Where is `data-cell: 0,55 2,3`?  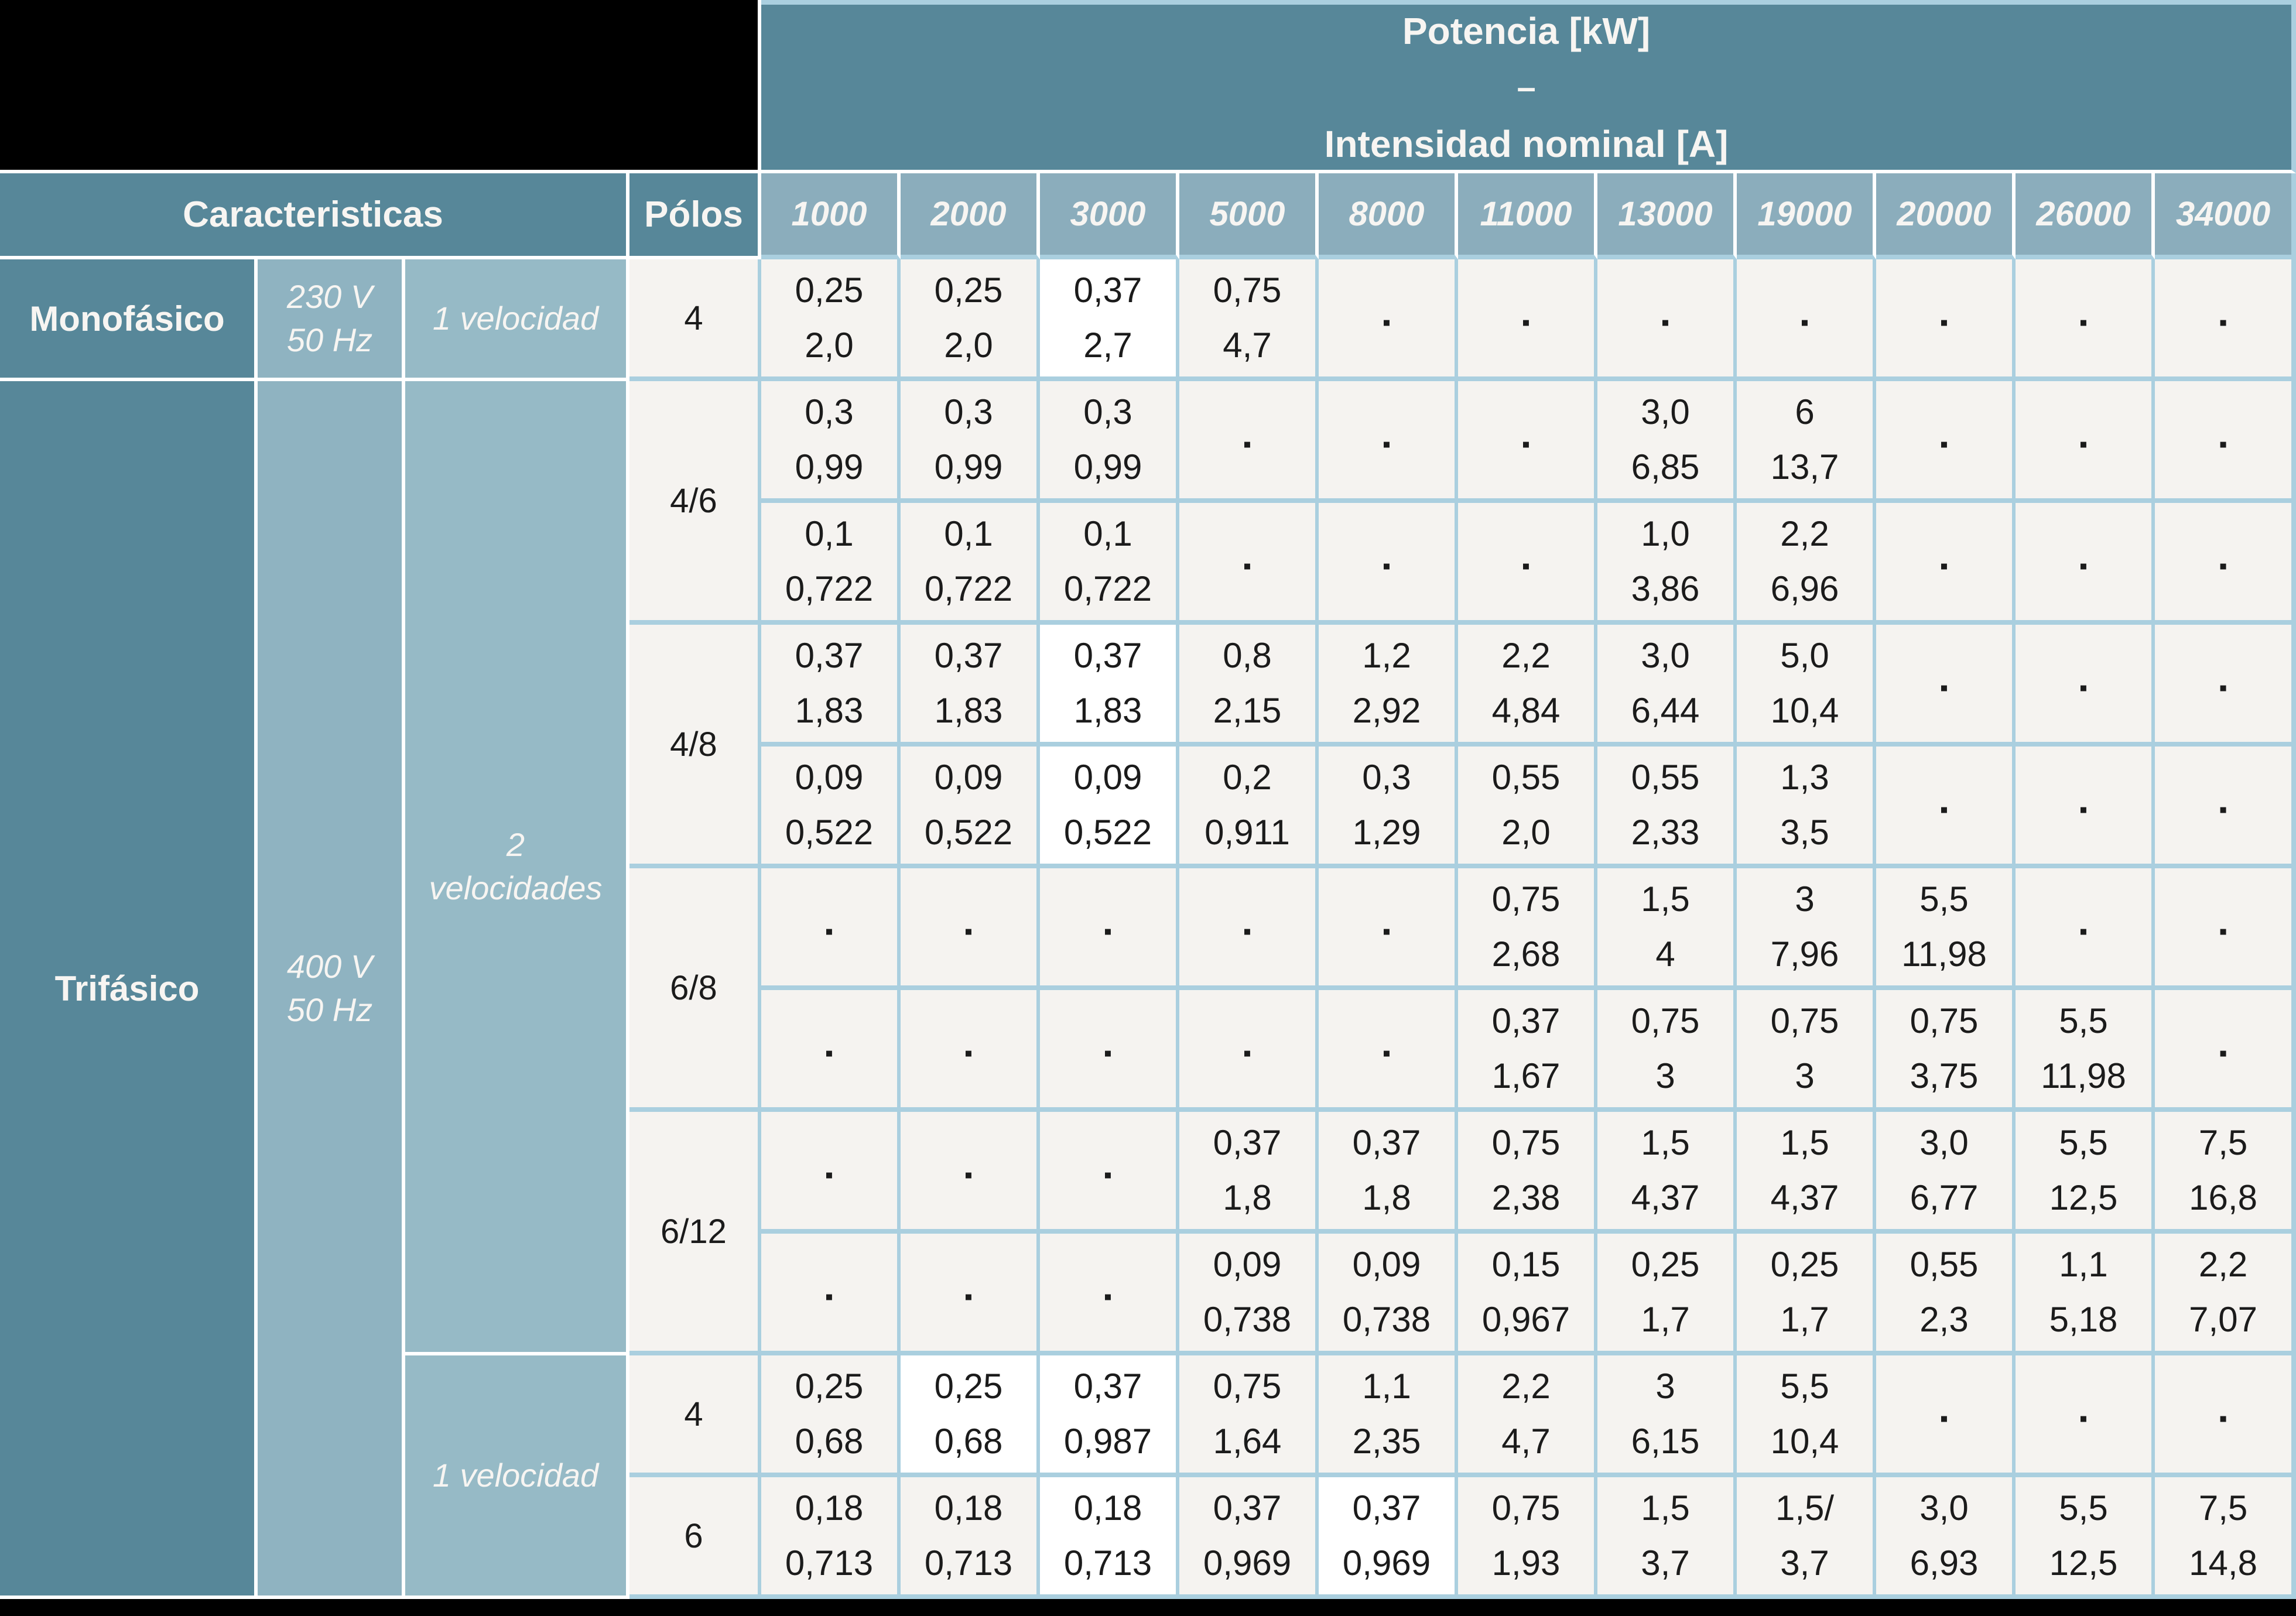 data-cell: 0,55 2,3 is located at coordinates (1946, 1294).